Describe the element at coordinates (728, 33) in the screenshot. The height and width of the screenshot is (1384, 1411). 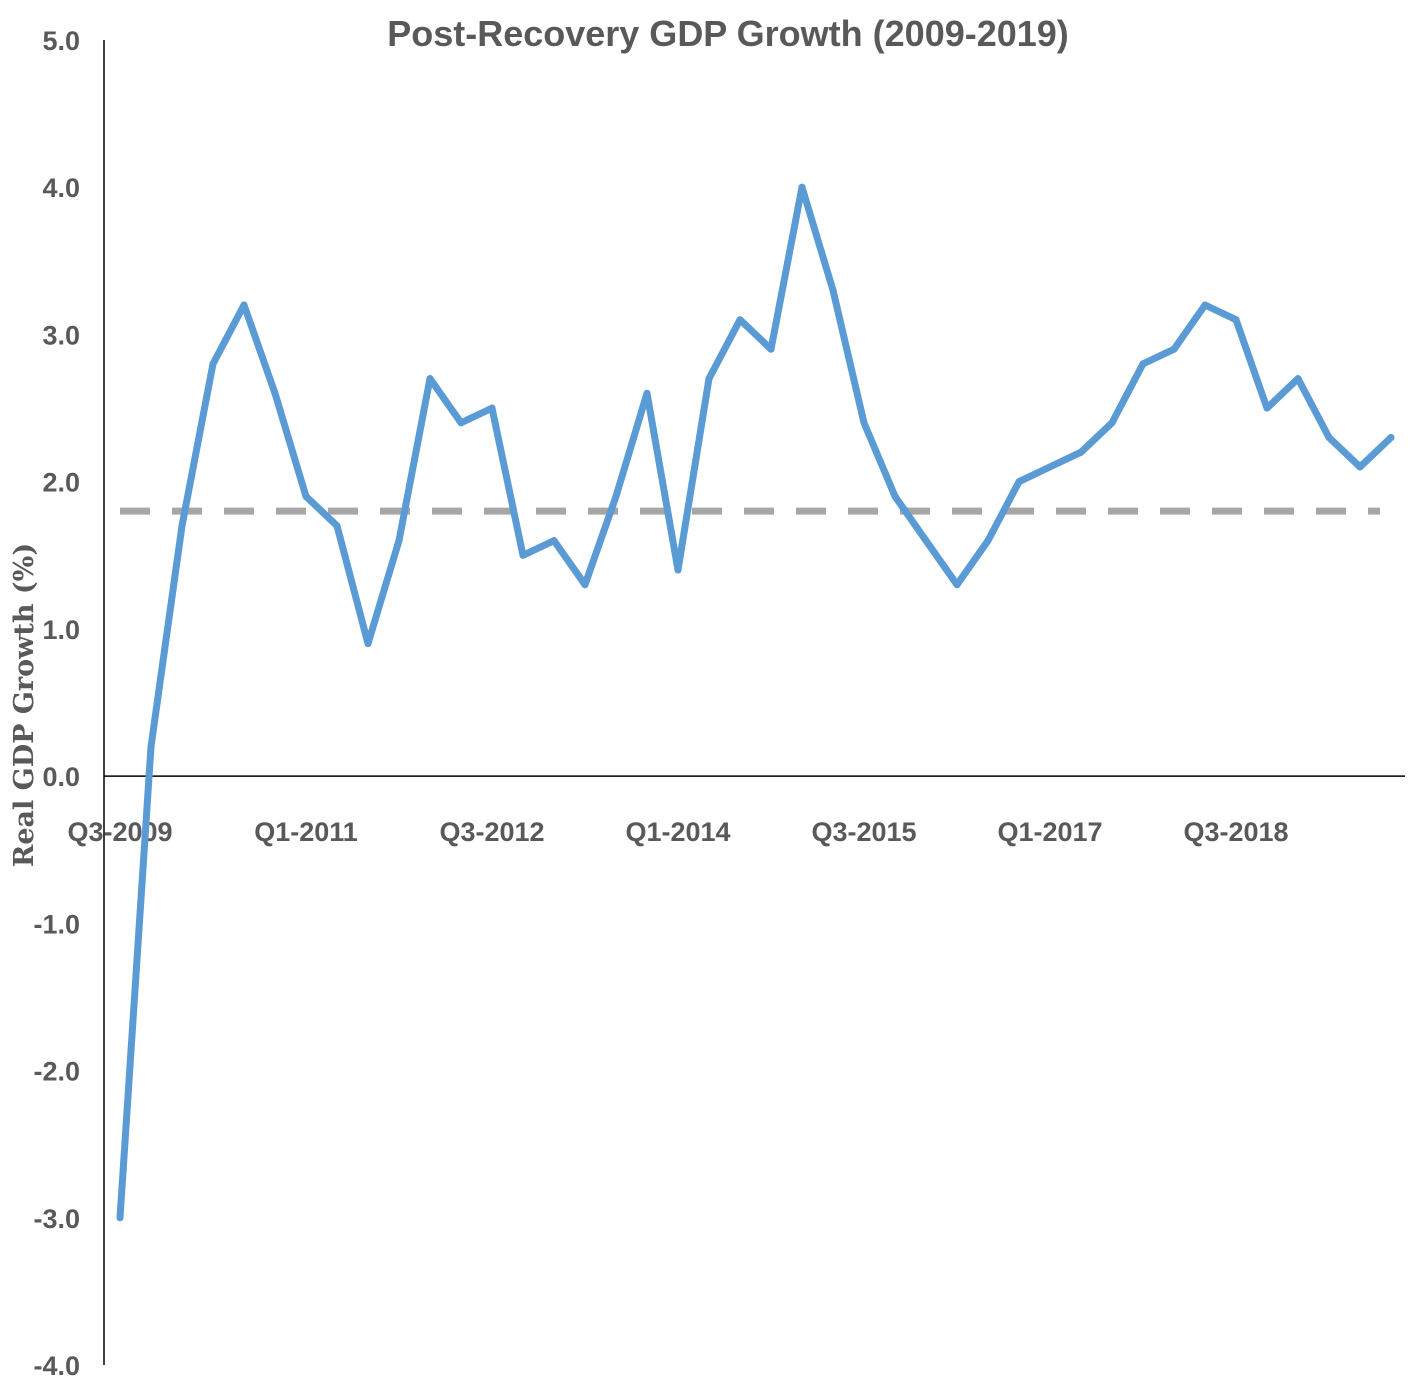
I see `chart-title: Post-Recovery GDP Growth (2009-2019)` at that location.